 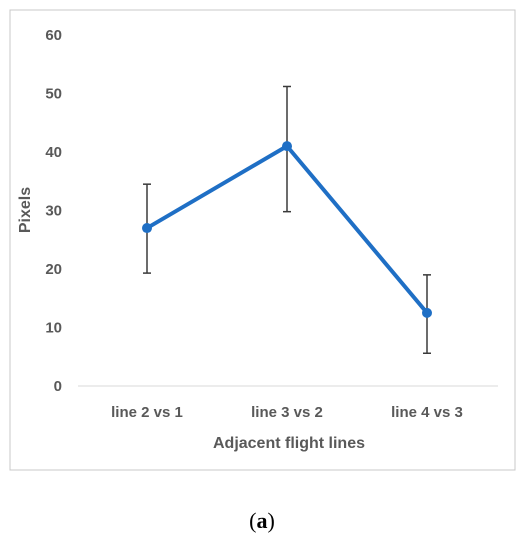 What do you see at coordinates (53, 269) in the screenshot?
I see `y-tick-label: 20` at bounding box center [53, 269].